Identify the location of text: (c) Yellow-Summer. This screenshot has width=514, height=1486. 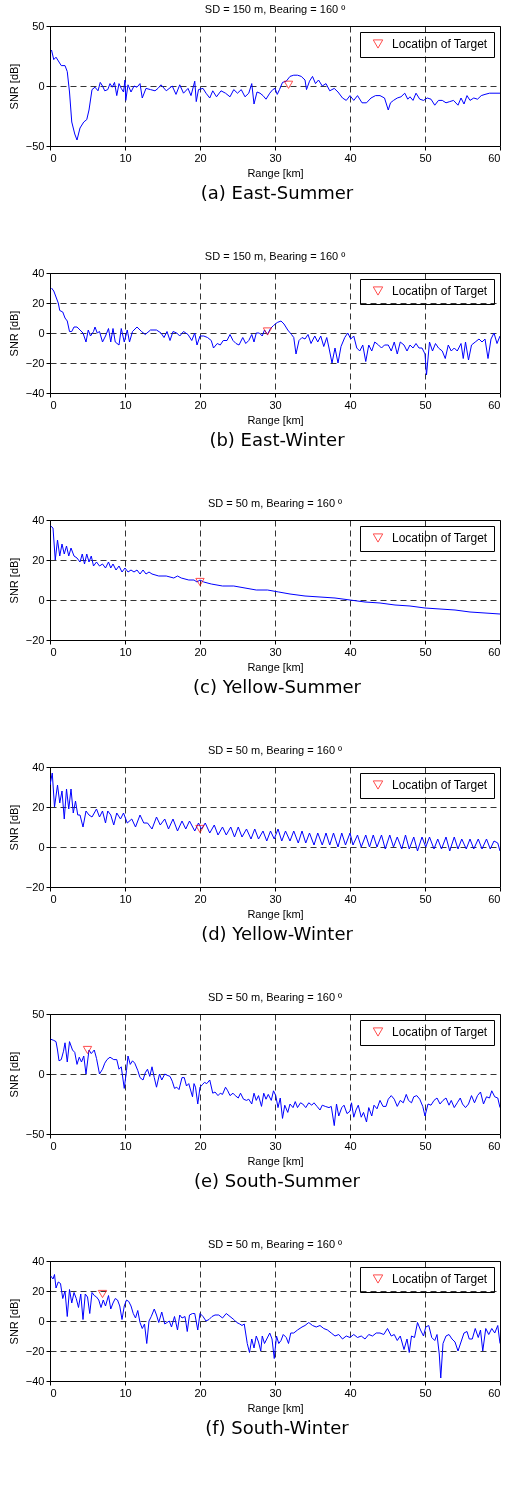
(277, 686).